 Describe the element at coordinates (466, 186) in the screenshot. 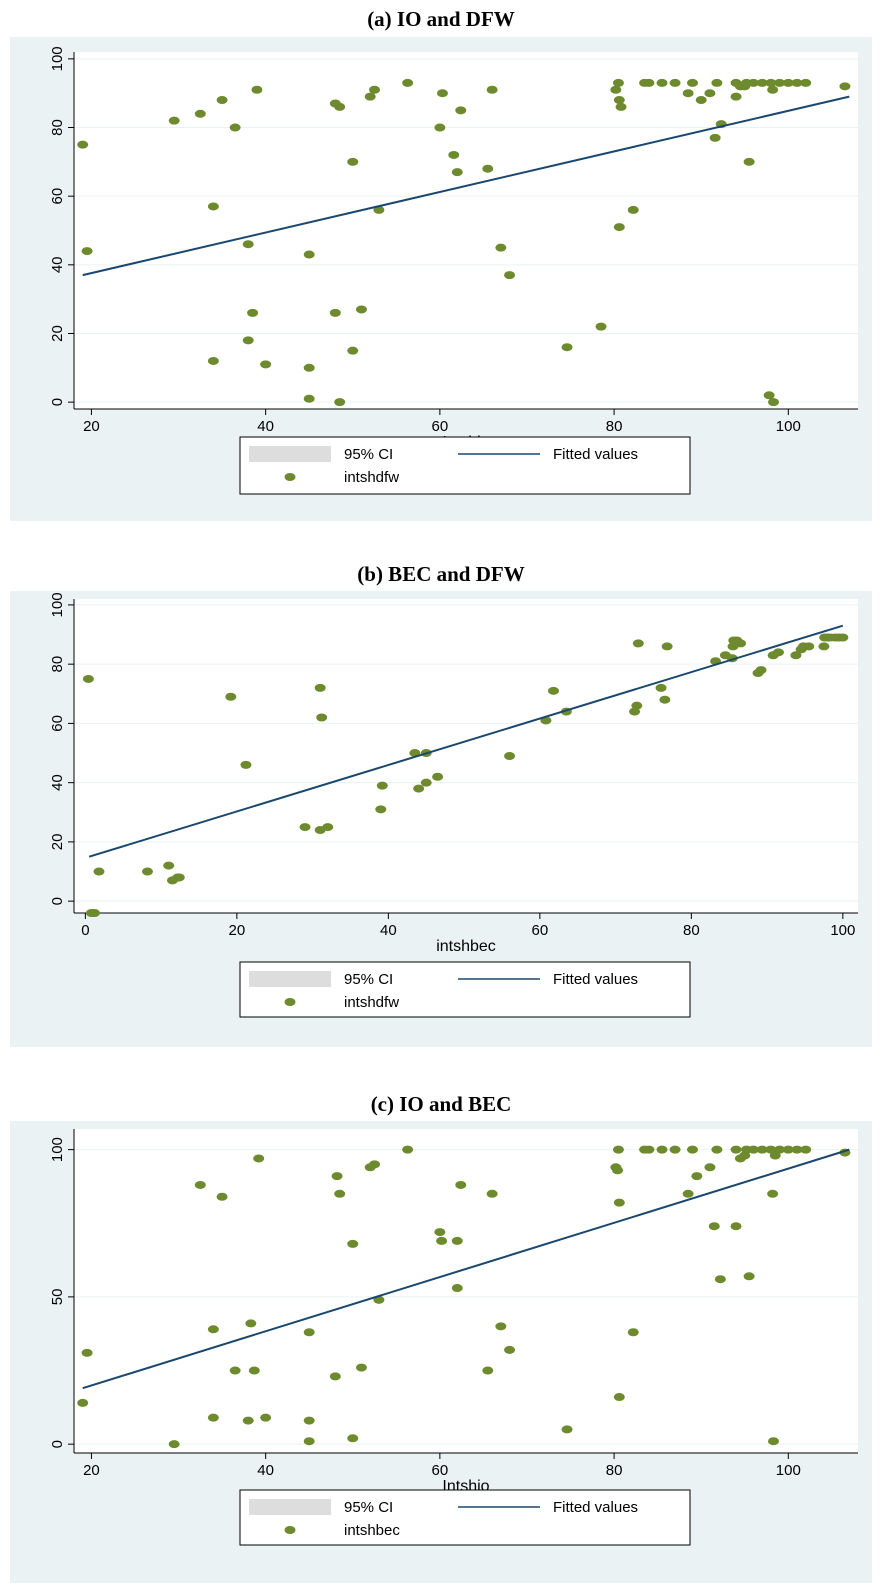

I see `fitted-line` at that location.